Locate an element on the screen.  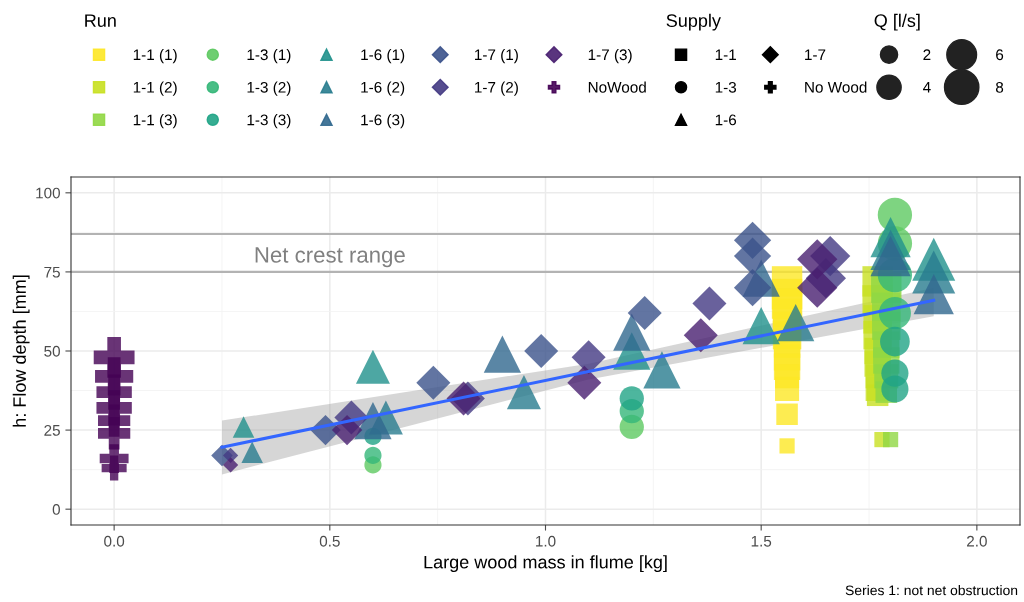
x-tick-label: 0.0 is located at coordinates (114, 541).